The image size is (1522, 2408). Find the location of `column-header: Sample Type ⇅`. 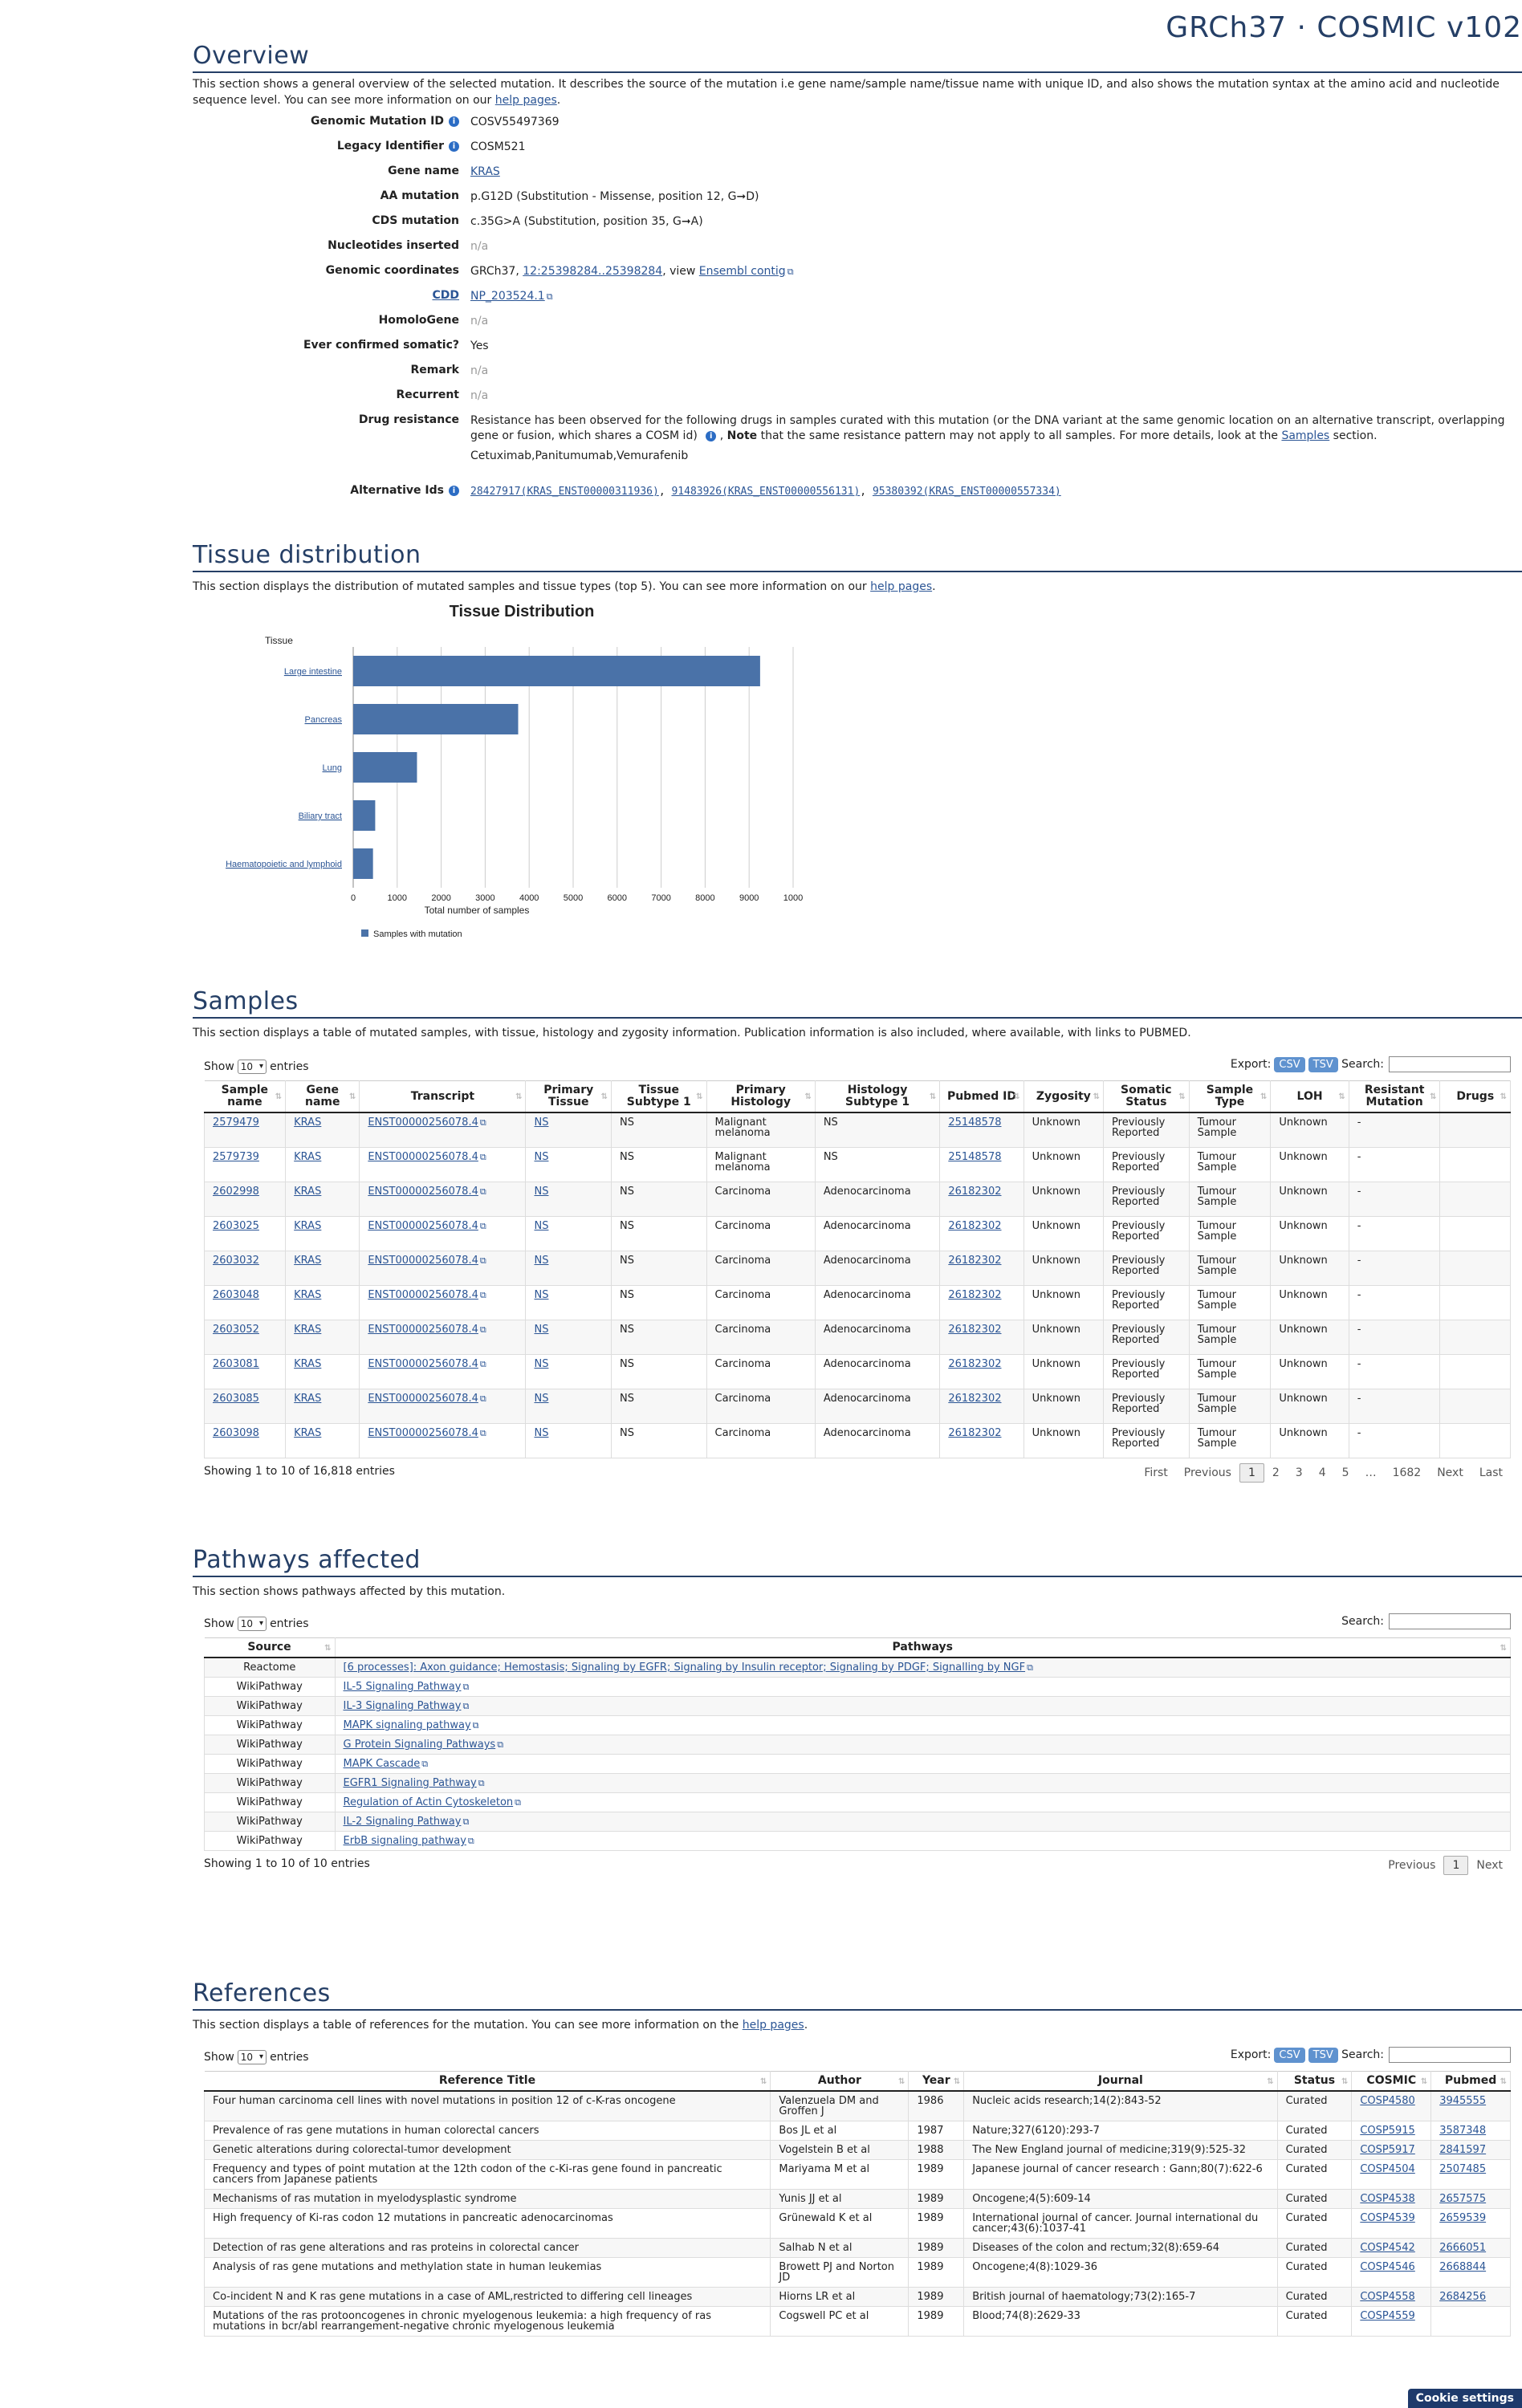

column-header: Sample Type ⇅ is located at coordinates (1231, 1096).